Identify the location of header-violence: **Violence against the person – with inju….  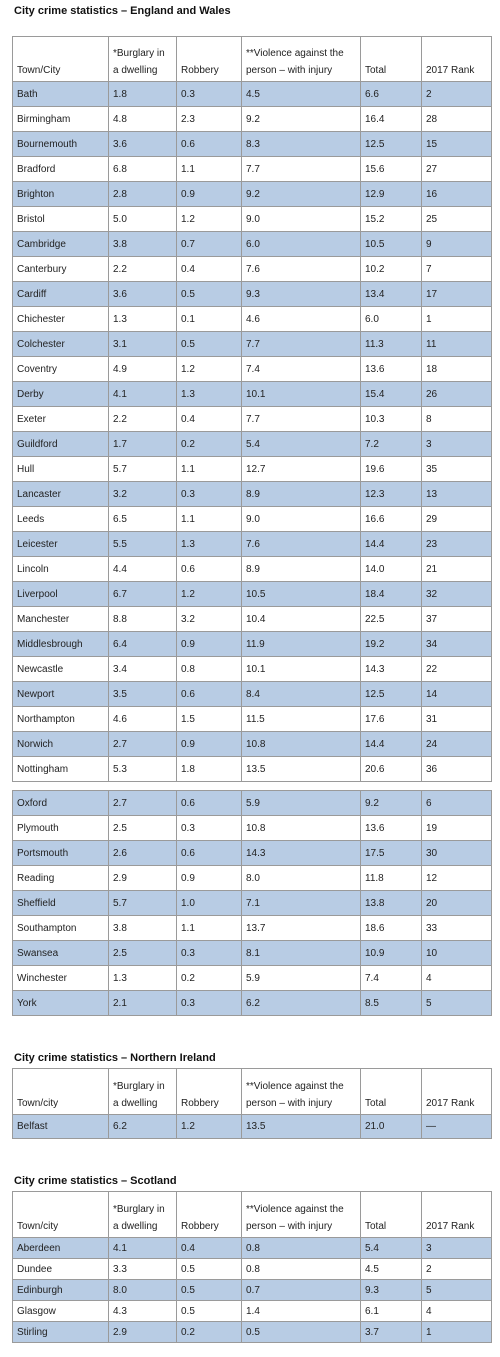
(301, 59).